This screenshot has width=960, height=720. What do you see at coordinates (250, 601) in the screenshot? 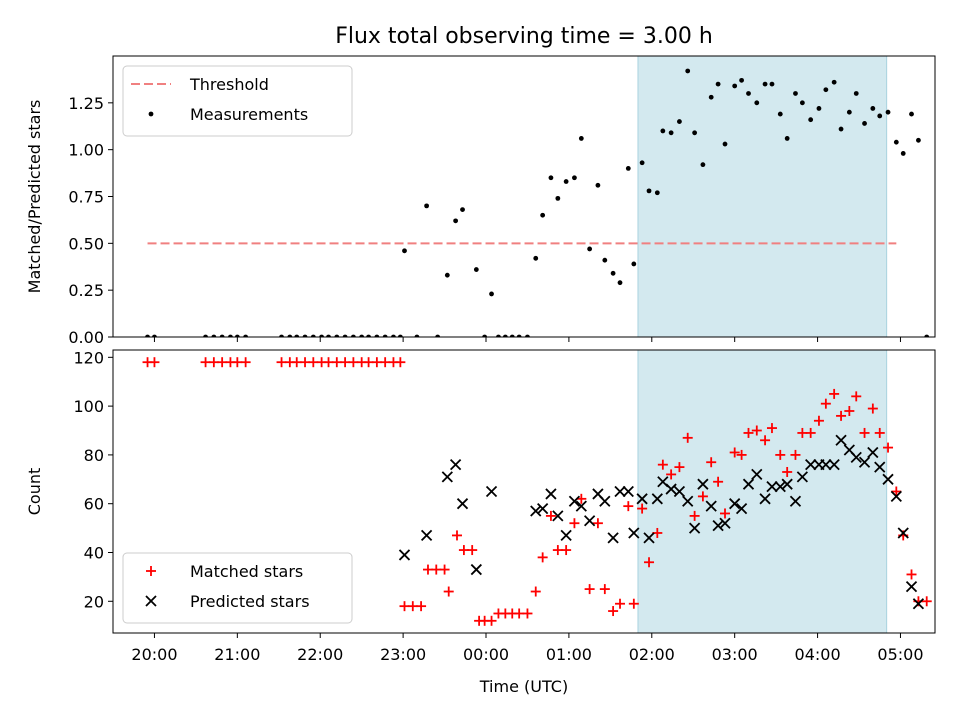
I see `legend-label: Predicted stars` at bounding box center [250, 601].